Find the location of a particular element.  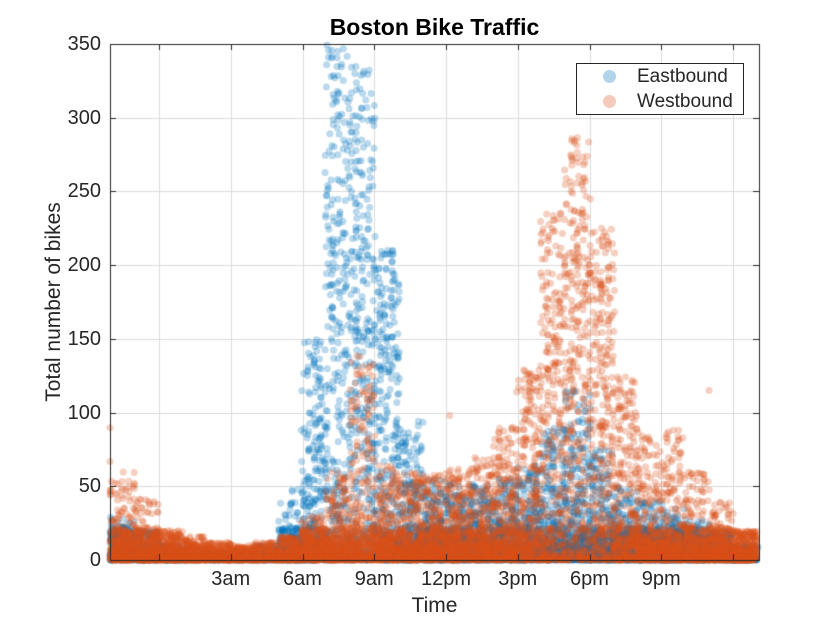

x-tick-label: 3am is located at coordinates (231, 579).